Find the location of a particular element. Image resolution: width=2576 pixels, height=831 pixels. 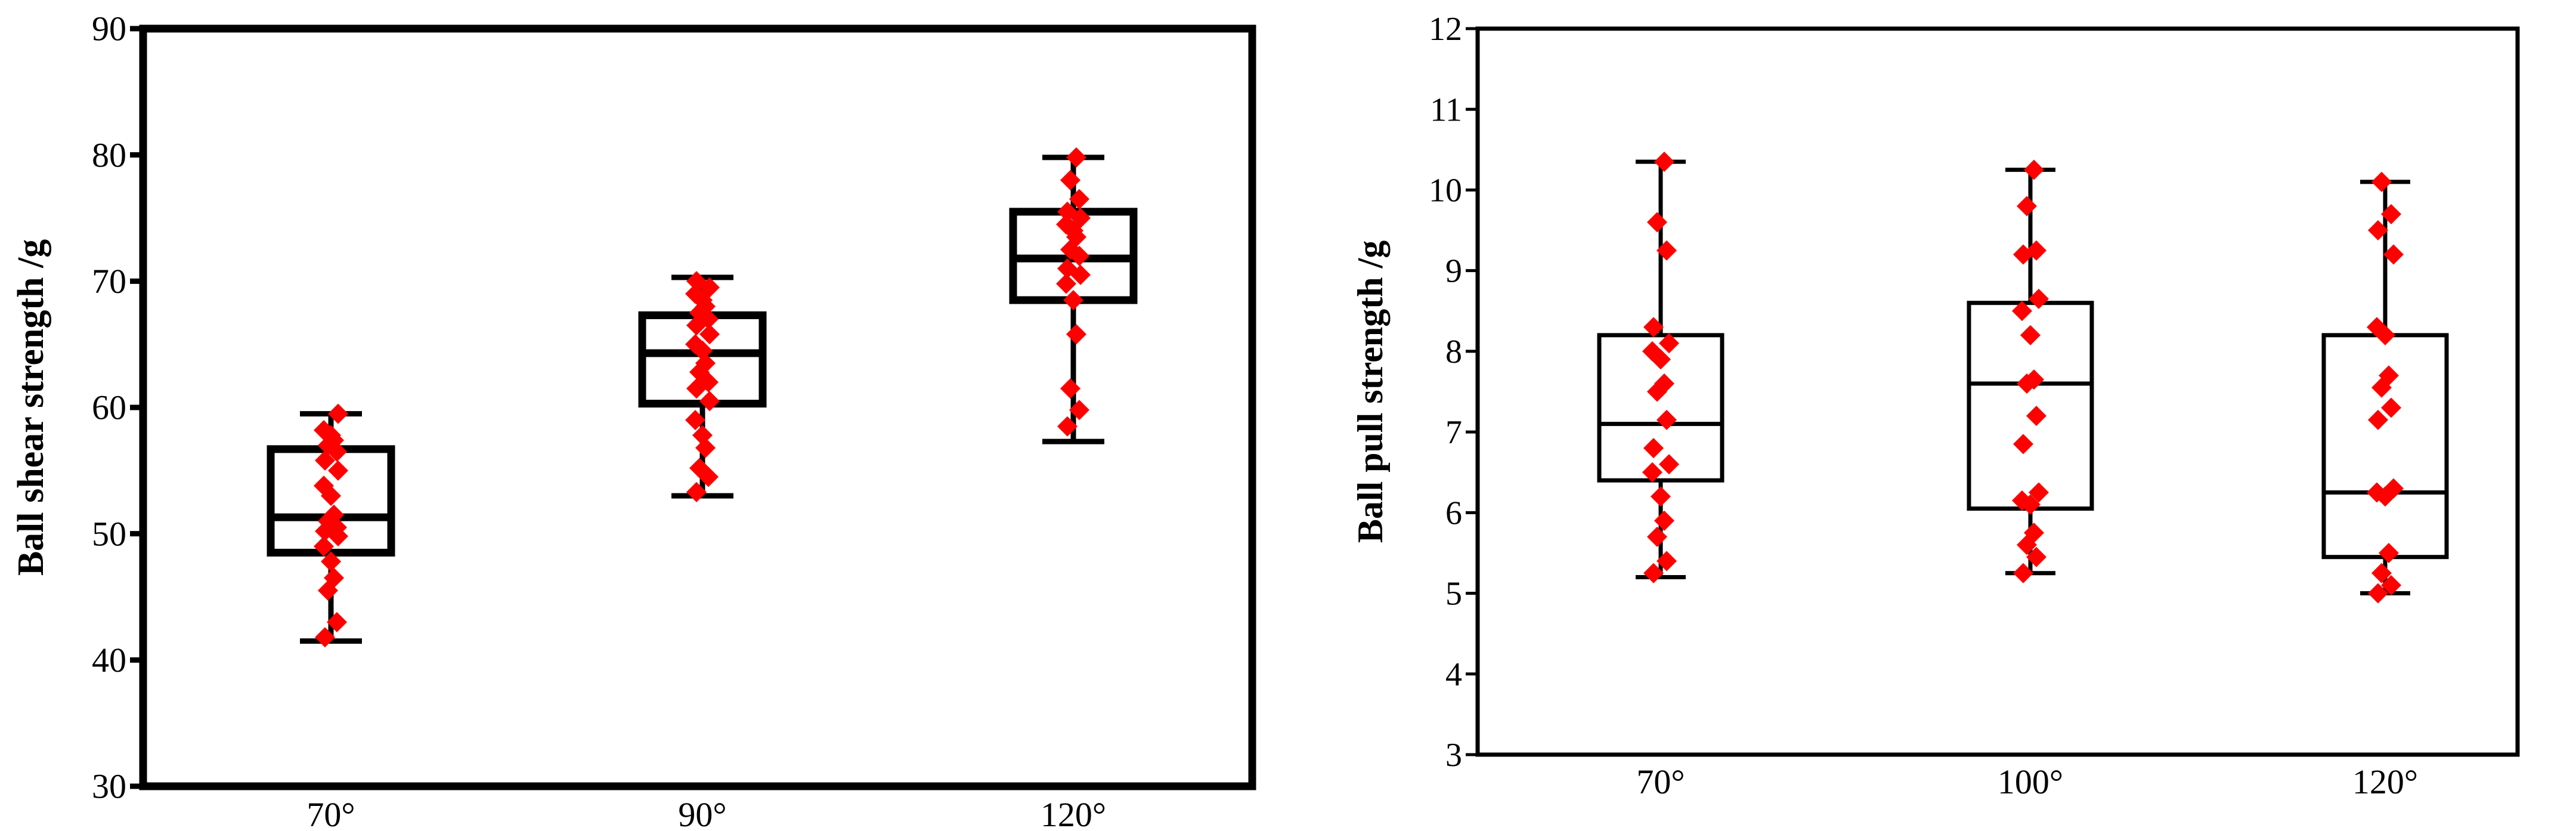

y-tick-label: 50 is located at coordinates (109, 533).